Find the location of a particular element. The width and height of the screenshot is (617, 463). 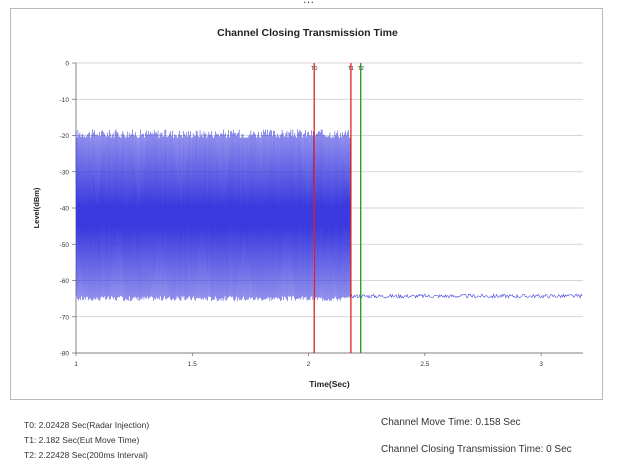

y-tick-label: -60 is located at coordinates (65, 281).